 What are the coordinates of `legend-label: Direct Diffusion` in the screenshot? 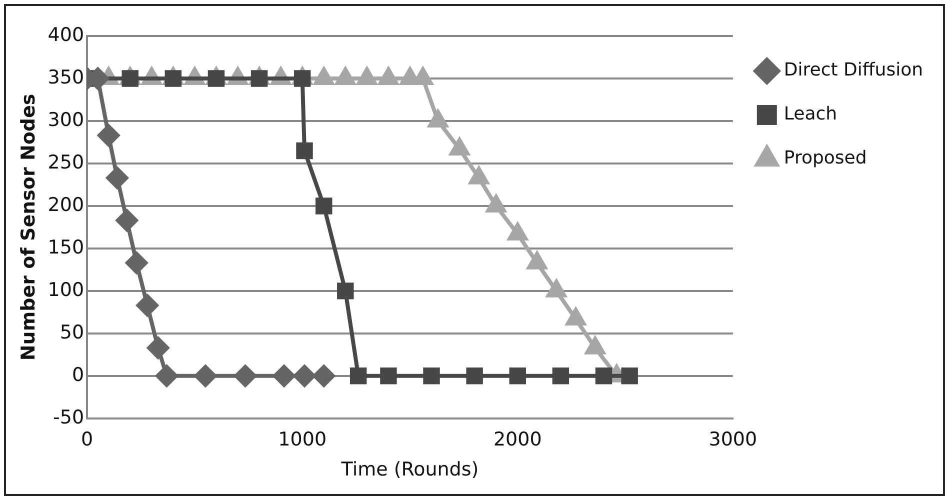 It's located at (854, 70).